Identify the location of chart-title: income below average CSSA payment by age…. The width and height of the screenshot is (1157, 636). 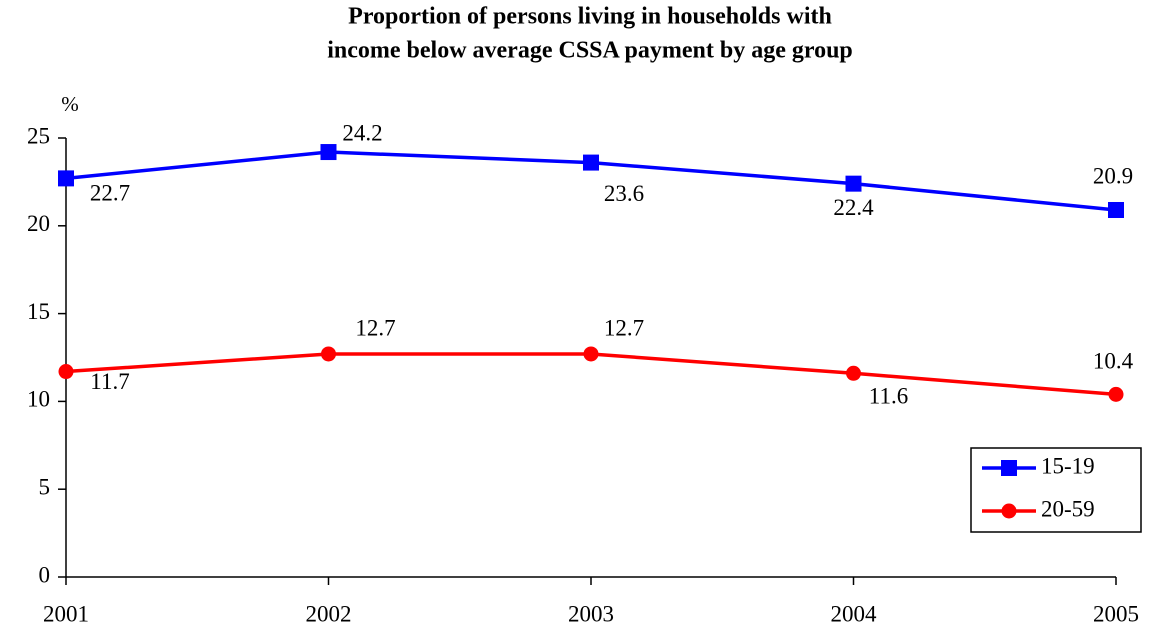
(590, 51).